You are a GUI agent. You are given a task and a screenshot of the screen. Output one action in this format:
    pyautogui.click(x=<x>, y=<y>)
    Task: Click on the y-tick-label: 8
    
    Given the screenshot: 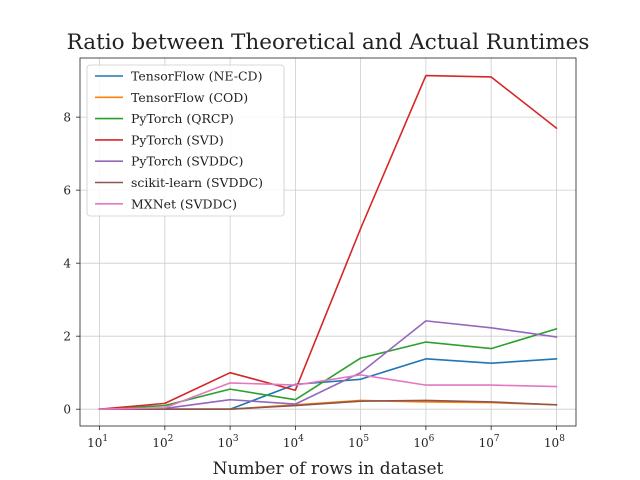 What is the action you would take?
    pyautogui.click(x=67, y=118)
    